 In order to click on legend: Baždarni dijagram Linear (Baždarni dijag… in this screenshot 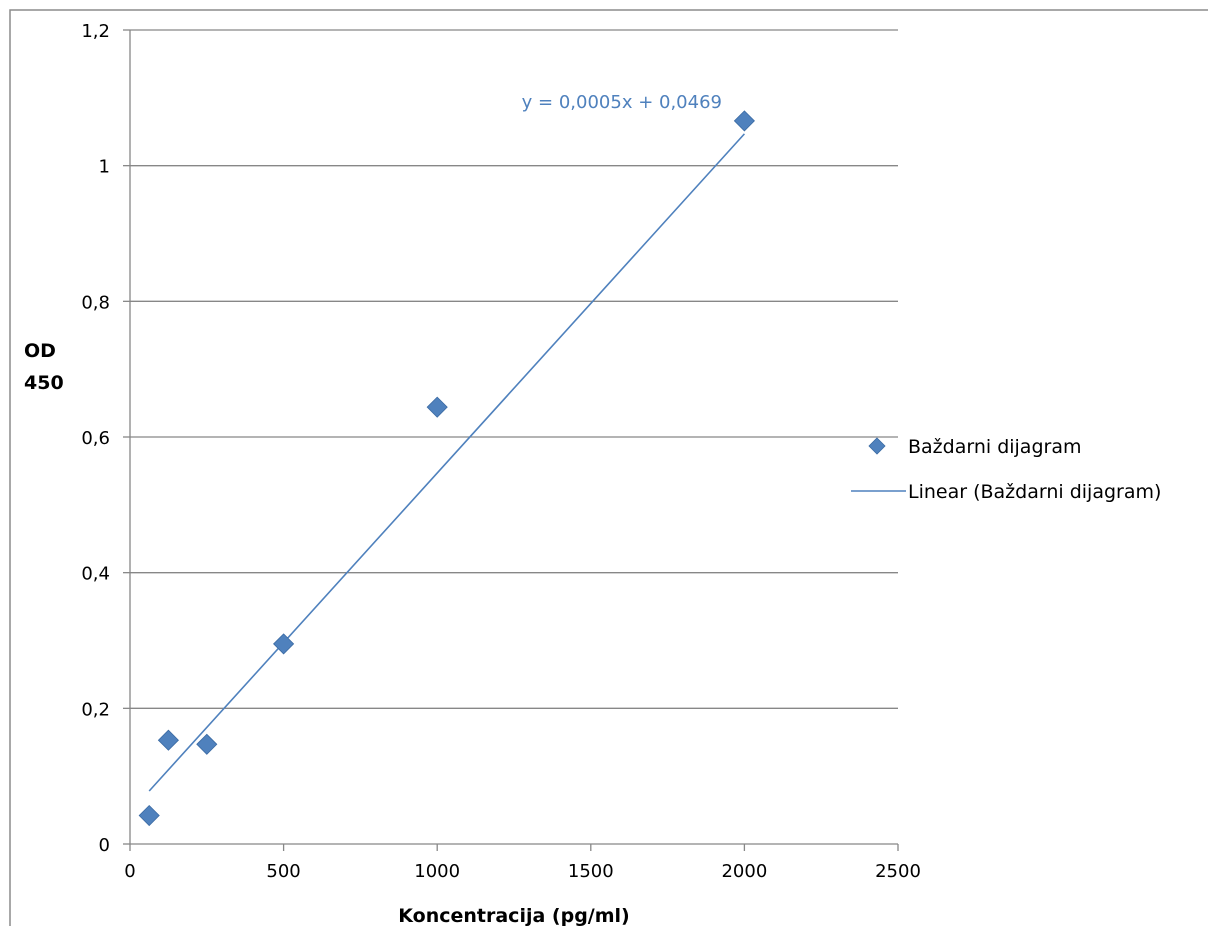, I will do `click(1006, 469)`.